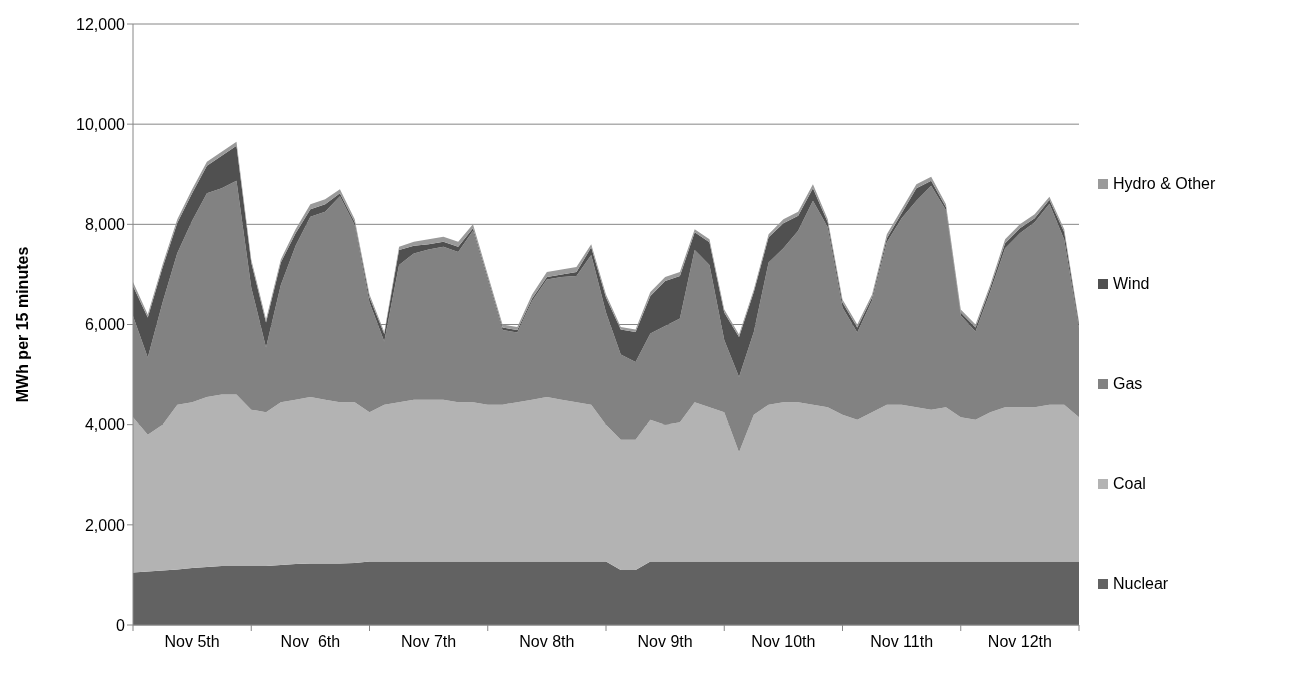 This screenshot has width=1294, height=675. I want to click on y-tick-label: 12,000, so click(101, 24).